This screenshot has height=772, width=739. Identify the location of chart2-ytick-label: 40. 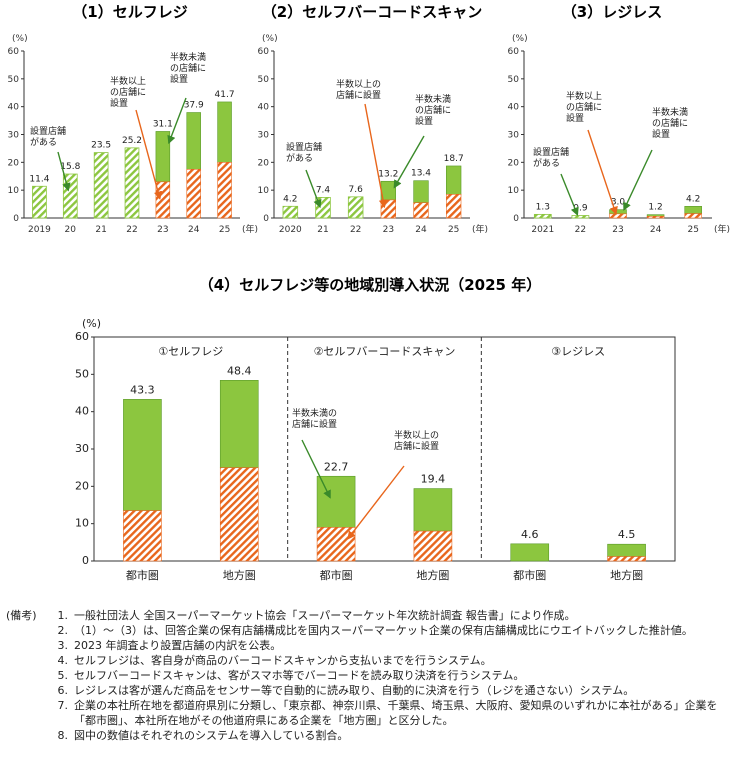
(264, 108).